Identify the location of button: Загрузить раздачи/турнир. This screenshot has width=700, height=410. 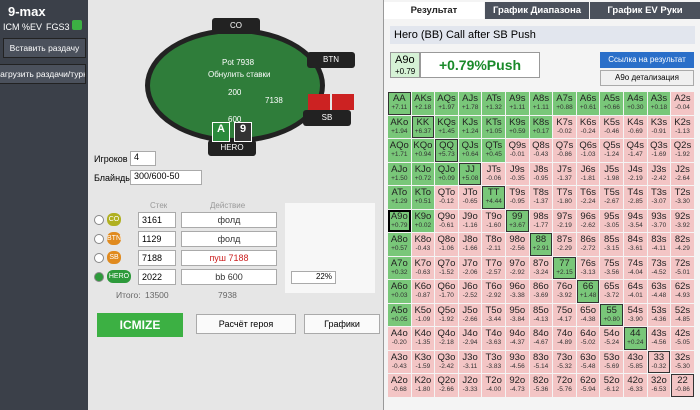
(43, 74).